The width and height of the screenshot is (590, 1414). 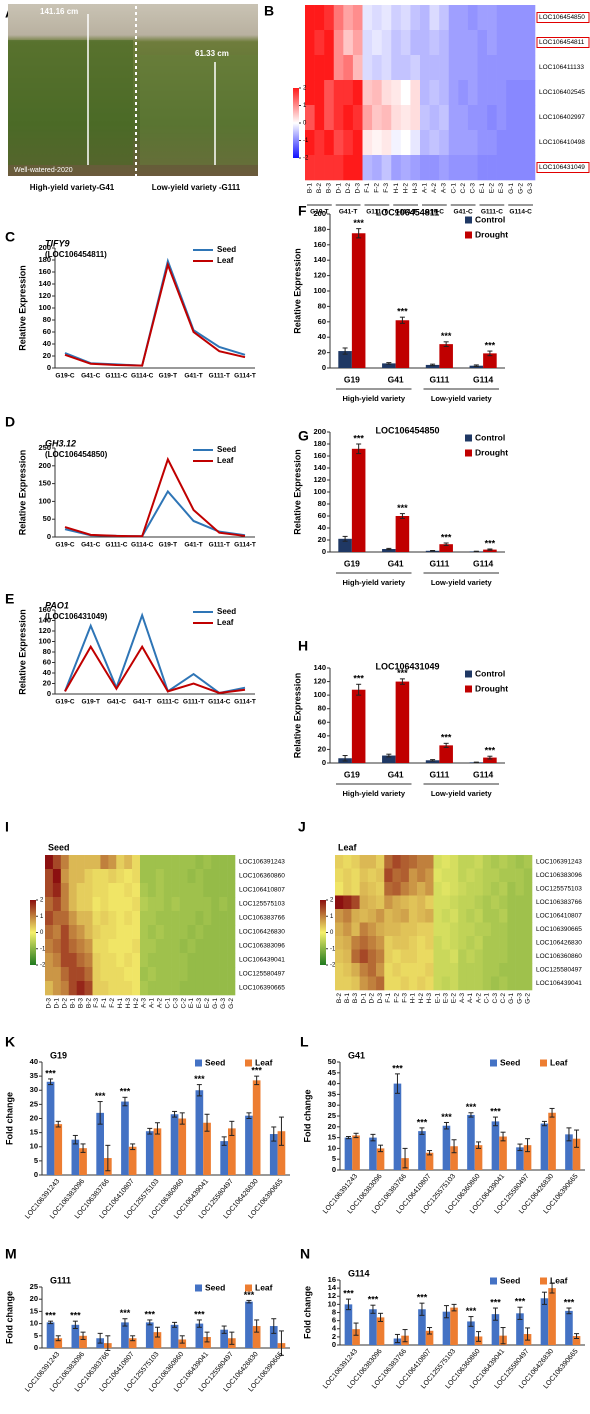 I want to click on y-tick-label: 140, so click(x=44, y=619).